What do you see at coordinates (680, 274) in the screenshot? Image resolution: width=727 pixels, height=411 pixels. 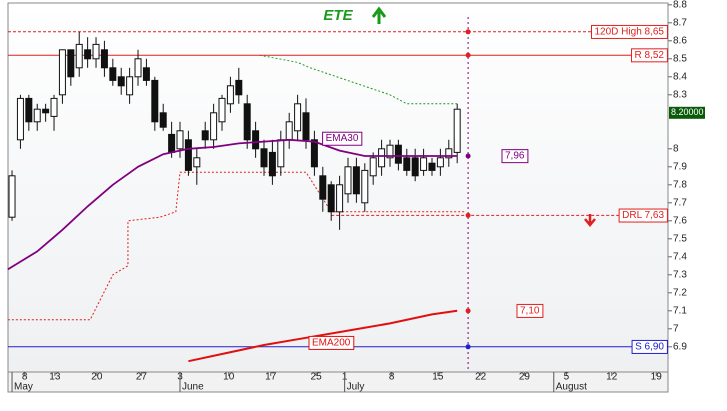 I see `y-tick-label: 7.3` at bounding box center [680, 274].